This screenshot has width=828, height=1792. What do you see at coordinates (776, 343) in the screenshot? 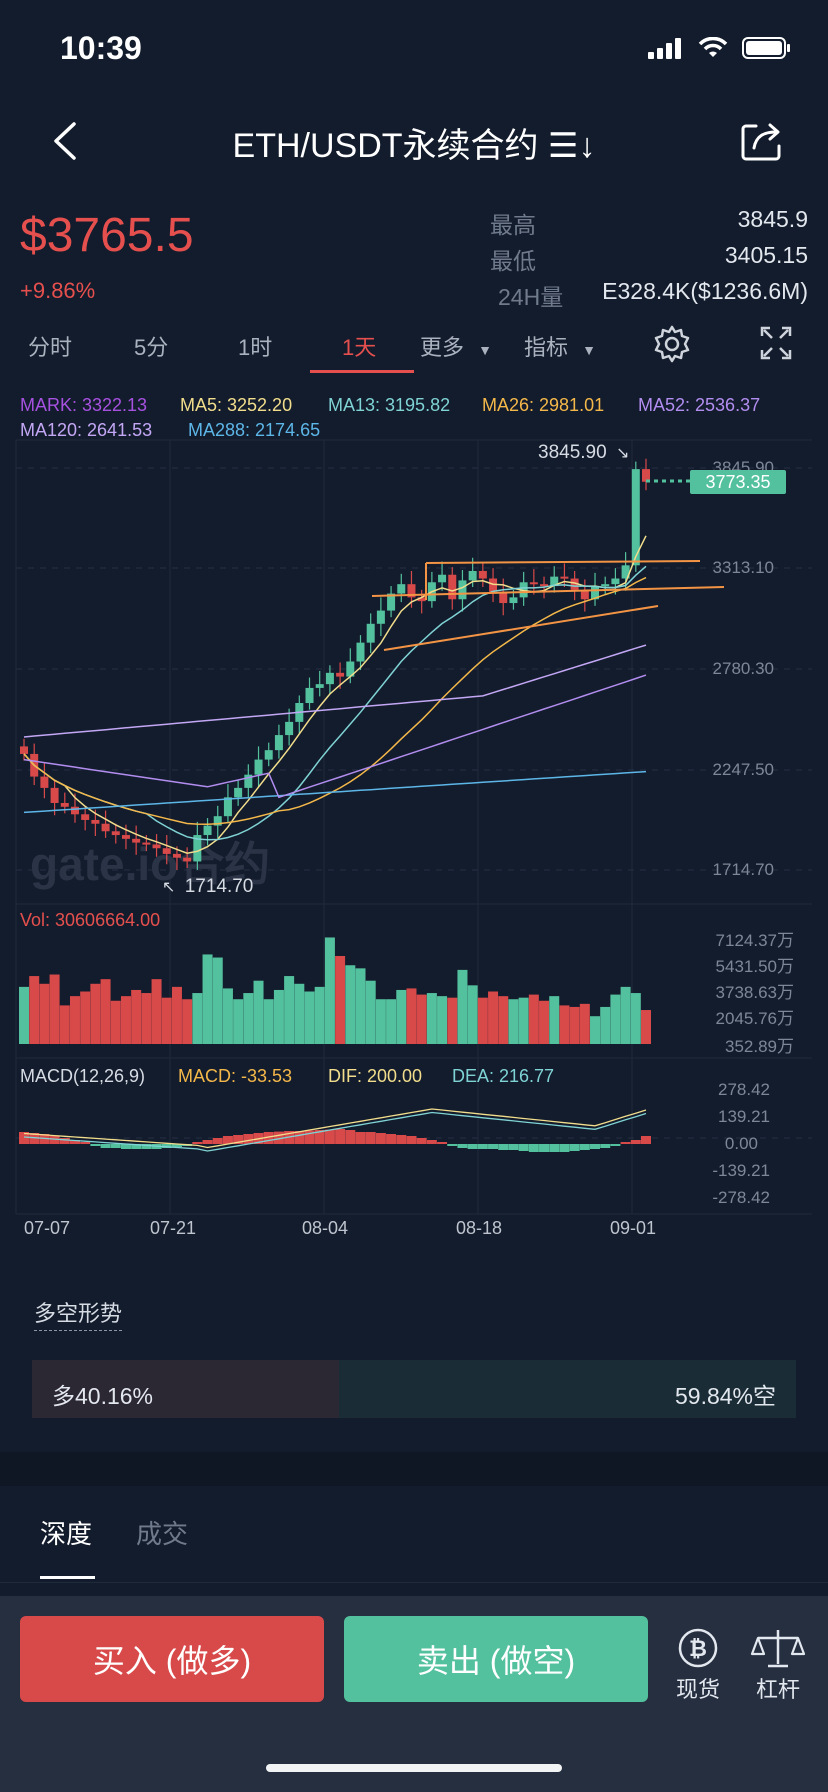
I see `fullscreen-icon` at bounding box center [776, 343].